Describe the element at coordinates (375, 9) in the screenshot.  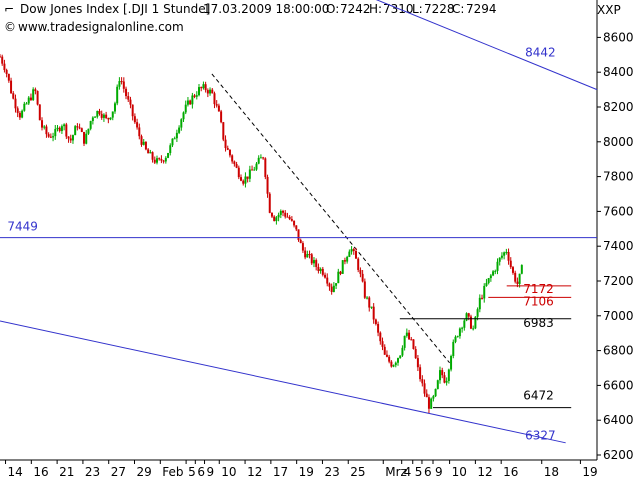
I see `high-label: H:` at that location.